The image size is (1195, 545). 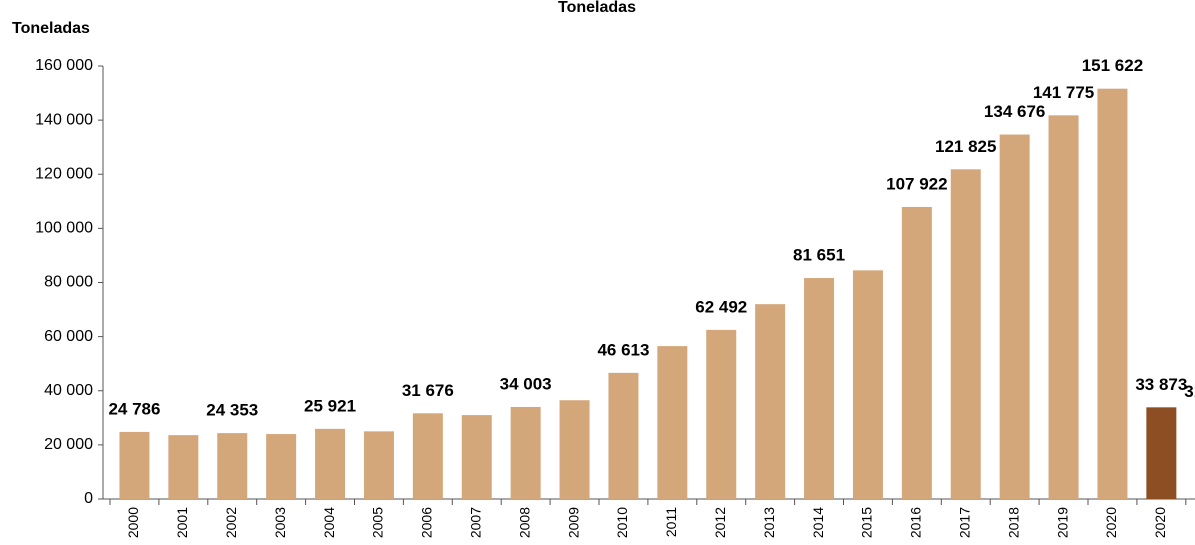 What do you see at coordinates (378, 522) in the screenshot?
I see `x-tick-label: 2005` at bounding box center [378, 522].